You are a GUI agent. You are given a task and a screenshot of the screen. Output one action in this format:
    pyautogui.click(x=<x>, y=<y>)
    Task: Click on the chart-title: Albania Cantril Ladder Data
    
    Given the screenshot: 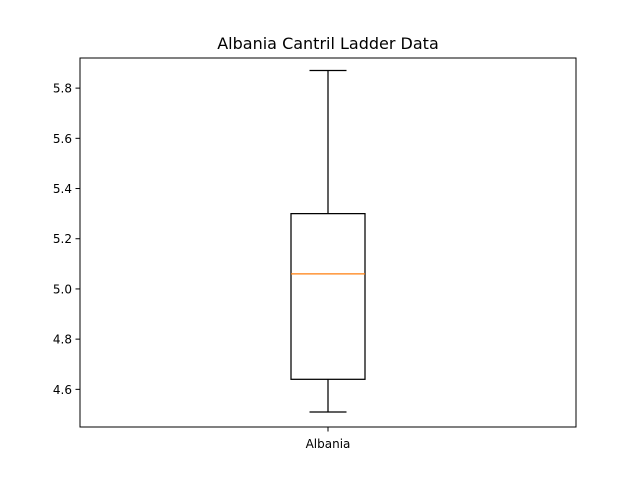 What is the action you would take?
    pyautogui.click(x=328, y=43)
    